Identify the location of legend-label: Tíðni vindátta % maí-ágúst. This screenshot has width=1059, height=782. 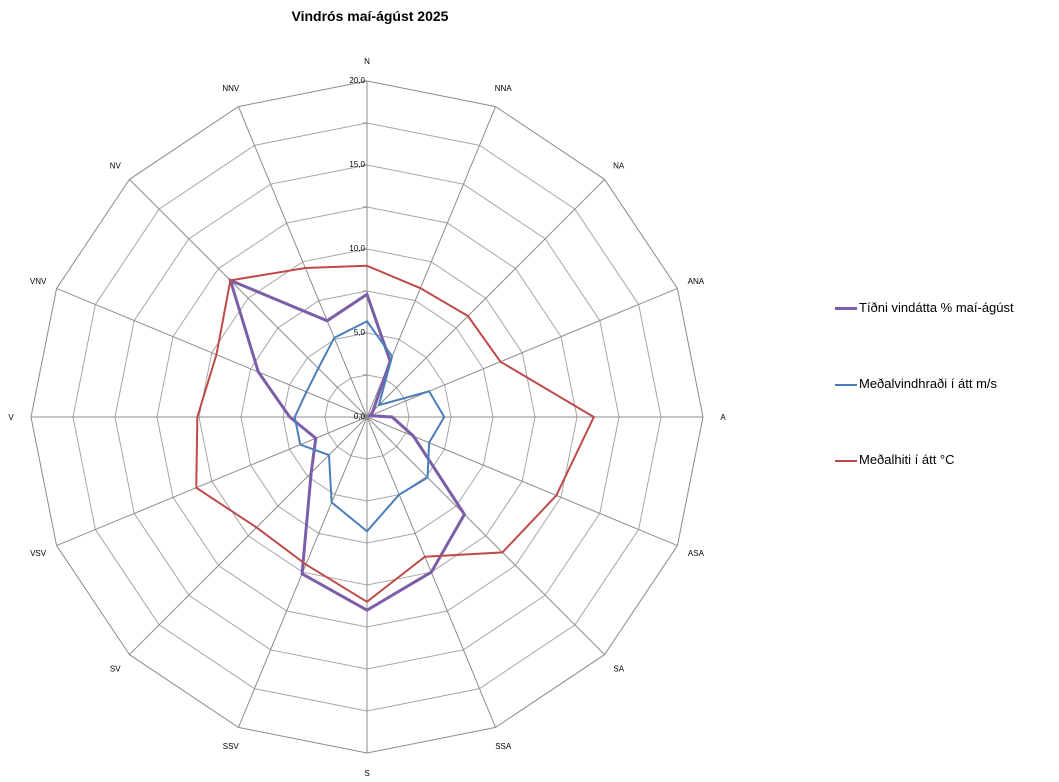
(936, 307).